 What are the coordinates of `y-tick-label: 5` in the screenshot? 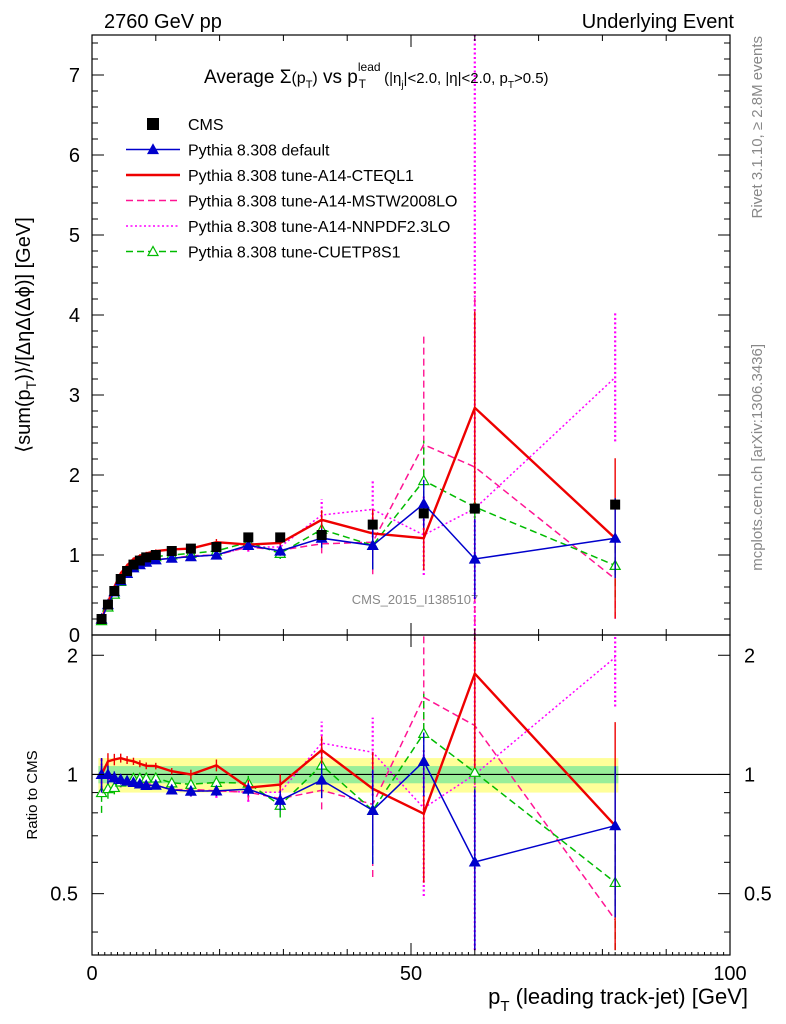 It's located at (74, 236).